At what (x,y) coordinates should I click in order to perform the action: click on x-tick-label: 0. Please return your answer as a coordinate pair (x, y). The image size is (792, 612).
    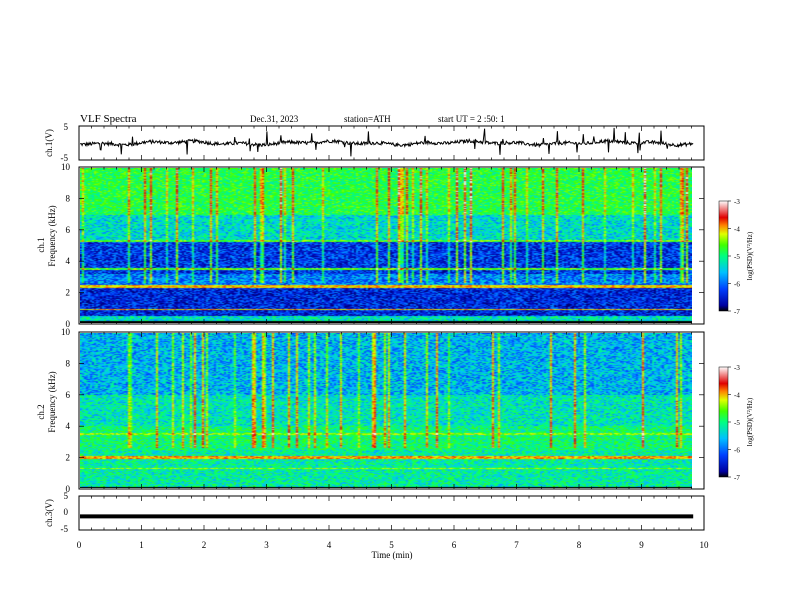
    Looking at the image, I should click on (79, 545).